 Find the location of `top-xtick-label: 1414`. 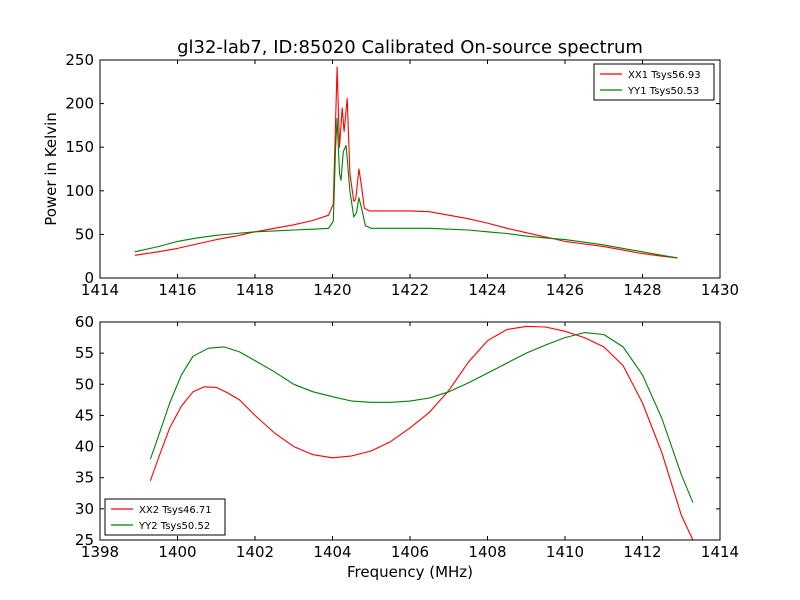

top-xtick-label: 1414 is located at coordinates (100, 290).